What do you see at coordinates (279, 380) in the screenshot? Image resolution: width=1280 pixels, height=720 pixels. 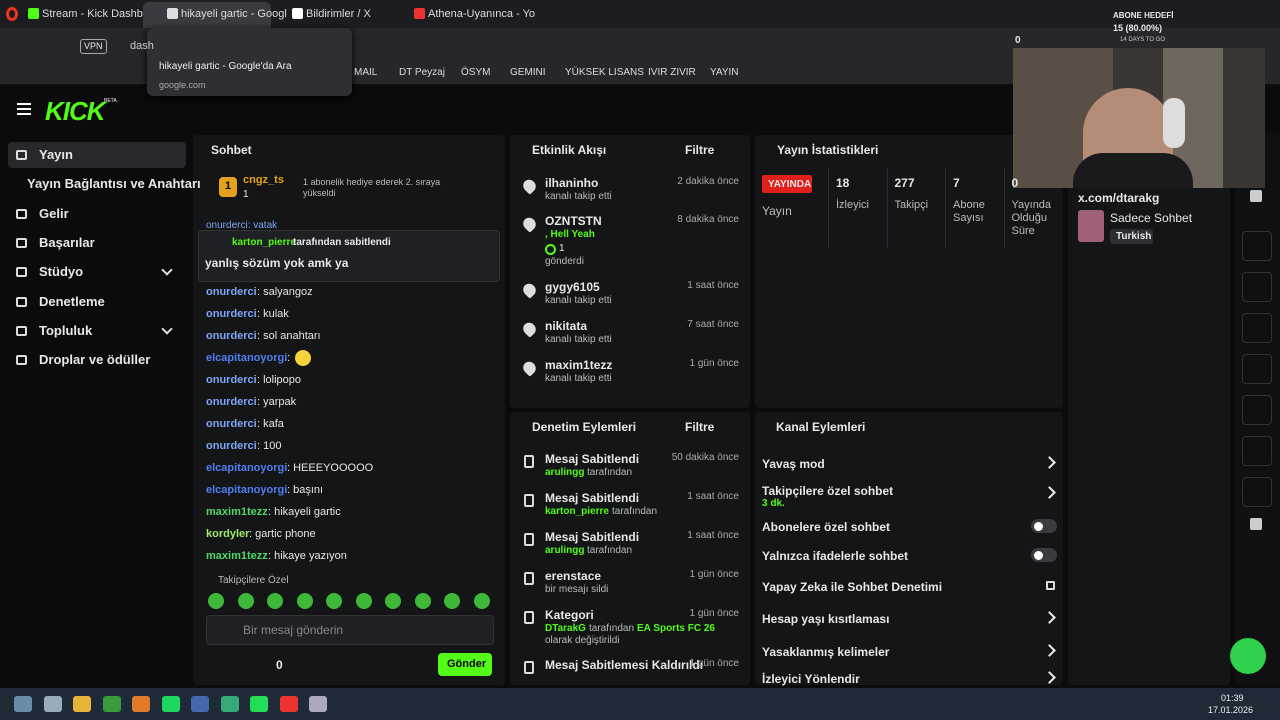 I see `chat-text: : lolipopo` at bounding box center [279, 380].